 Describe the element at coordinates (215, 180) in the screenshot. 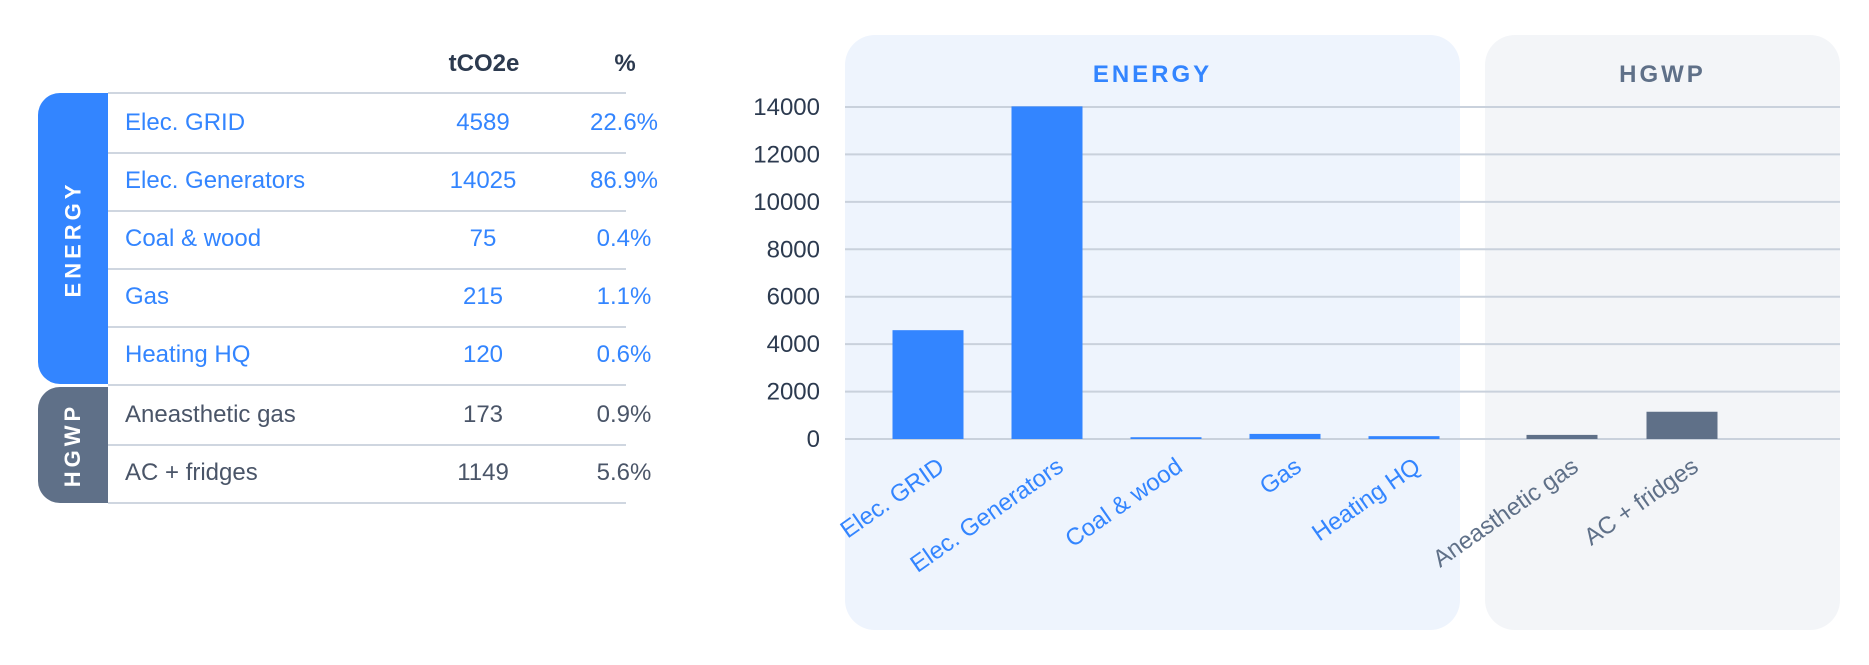

I see `row-label: Elec. Generators` at that location.